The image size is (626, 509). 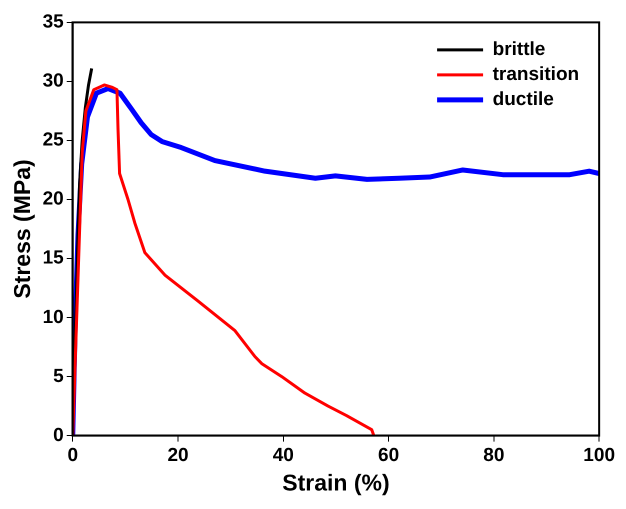 I want to click on y-tick-label: 15, so click(x=53, y=258).